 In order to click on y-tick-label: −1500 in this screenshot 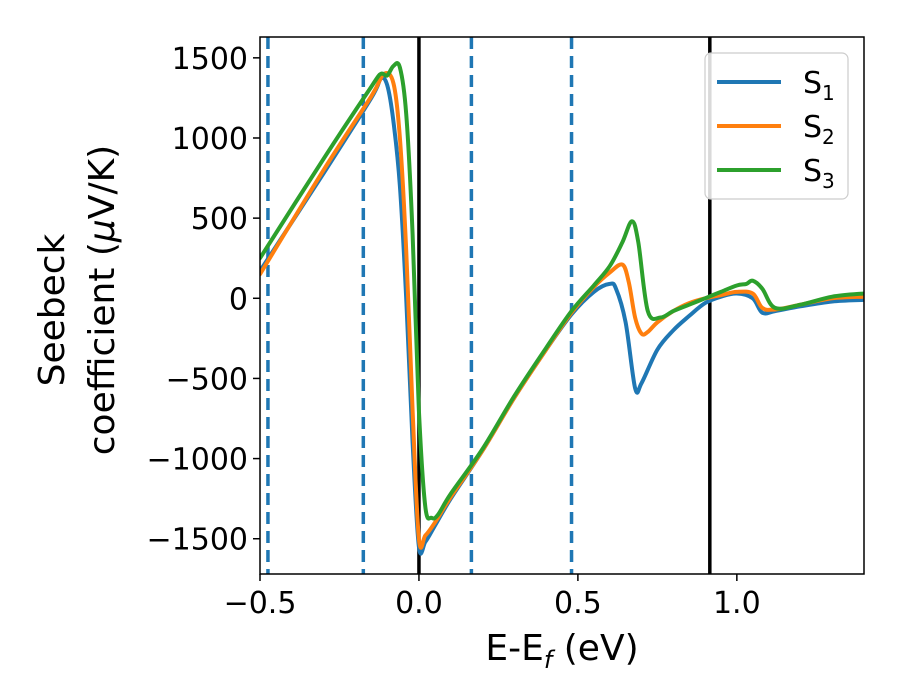, I will do `click(197, 540)`.